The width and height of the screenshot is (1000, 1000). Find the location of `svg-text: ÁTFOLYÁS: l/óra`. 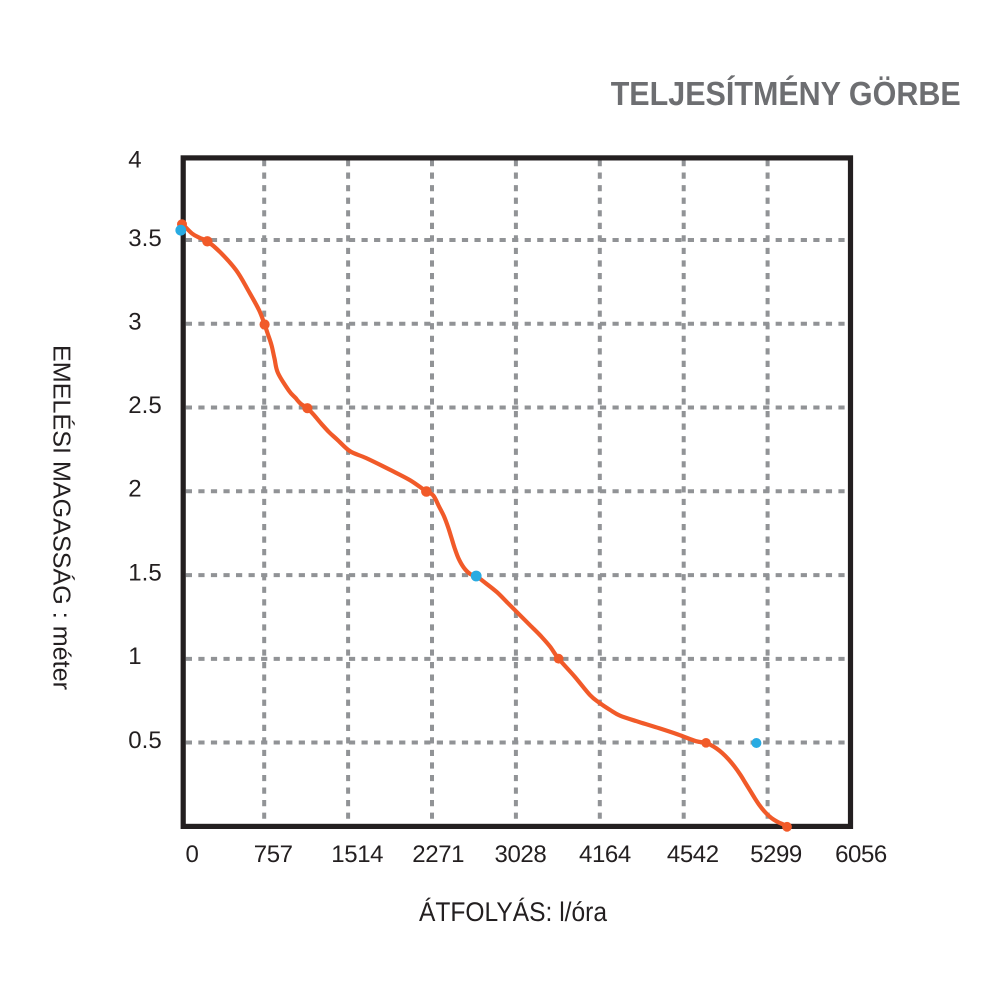

svg-text: ÁTFOLYÁS: l/óra is located at coordinates (513, 912).